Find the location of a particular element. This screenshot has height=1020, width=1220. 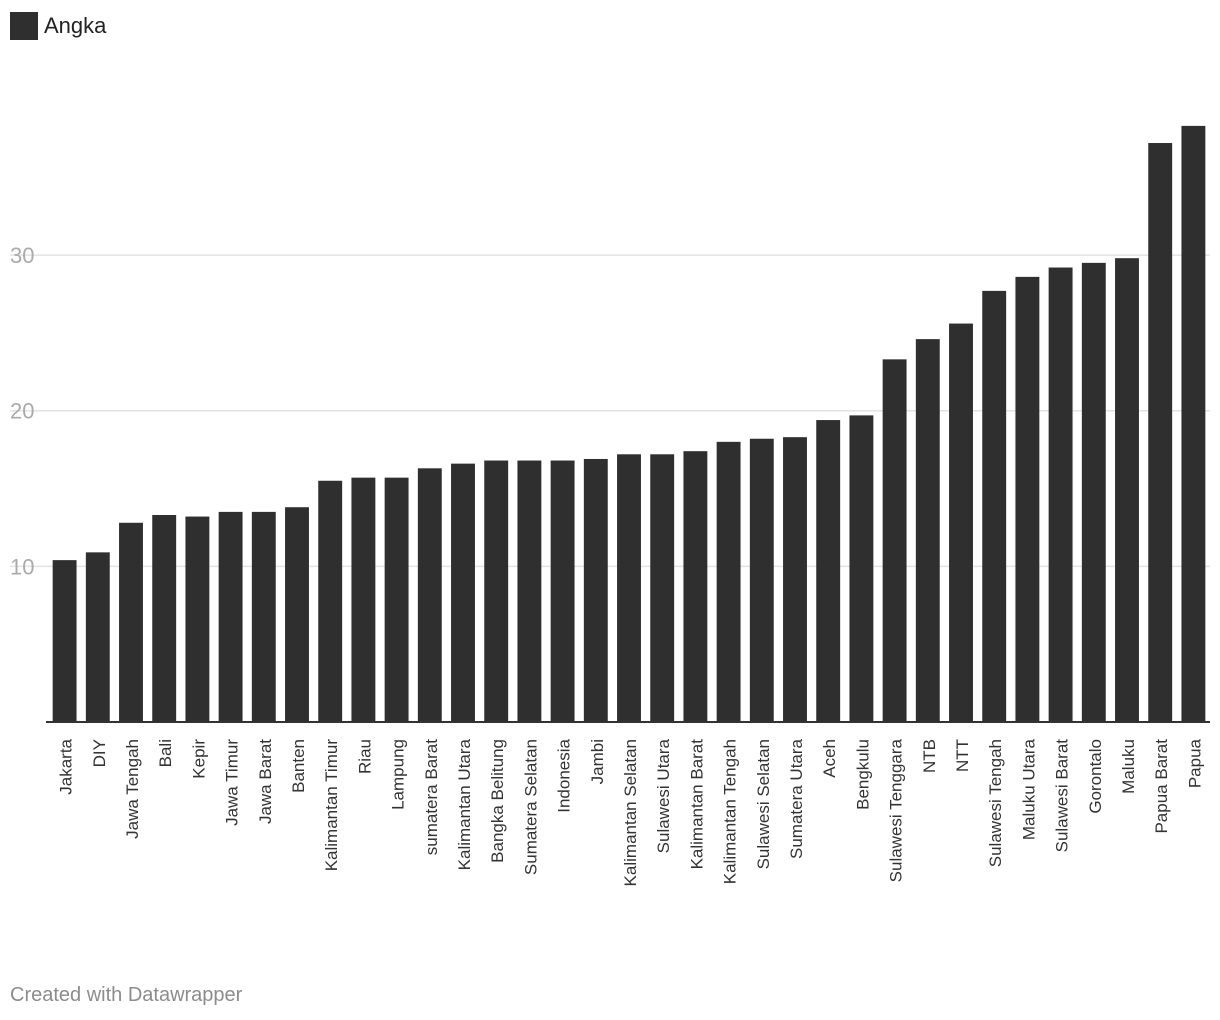

x-tick-label: Papua Barat is located at coordinates (1161, 786).